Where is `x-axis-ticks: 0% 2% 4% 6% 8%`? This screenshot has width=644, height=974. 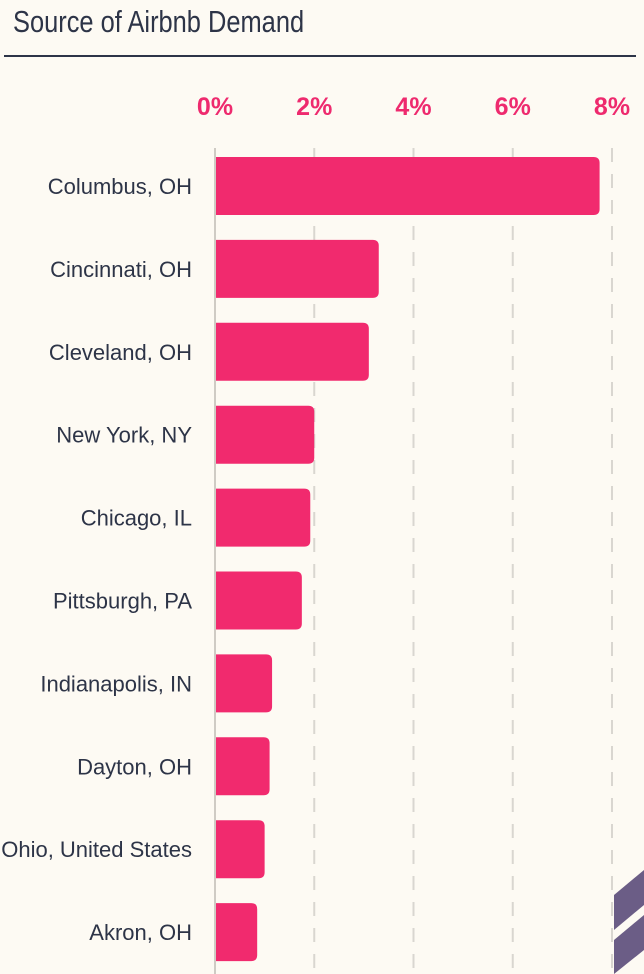 x-axis-ticks: 0% 2% 4% 6% 8% is located at coordinates (413, 107).